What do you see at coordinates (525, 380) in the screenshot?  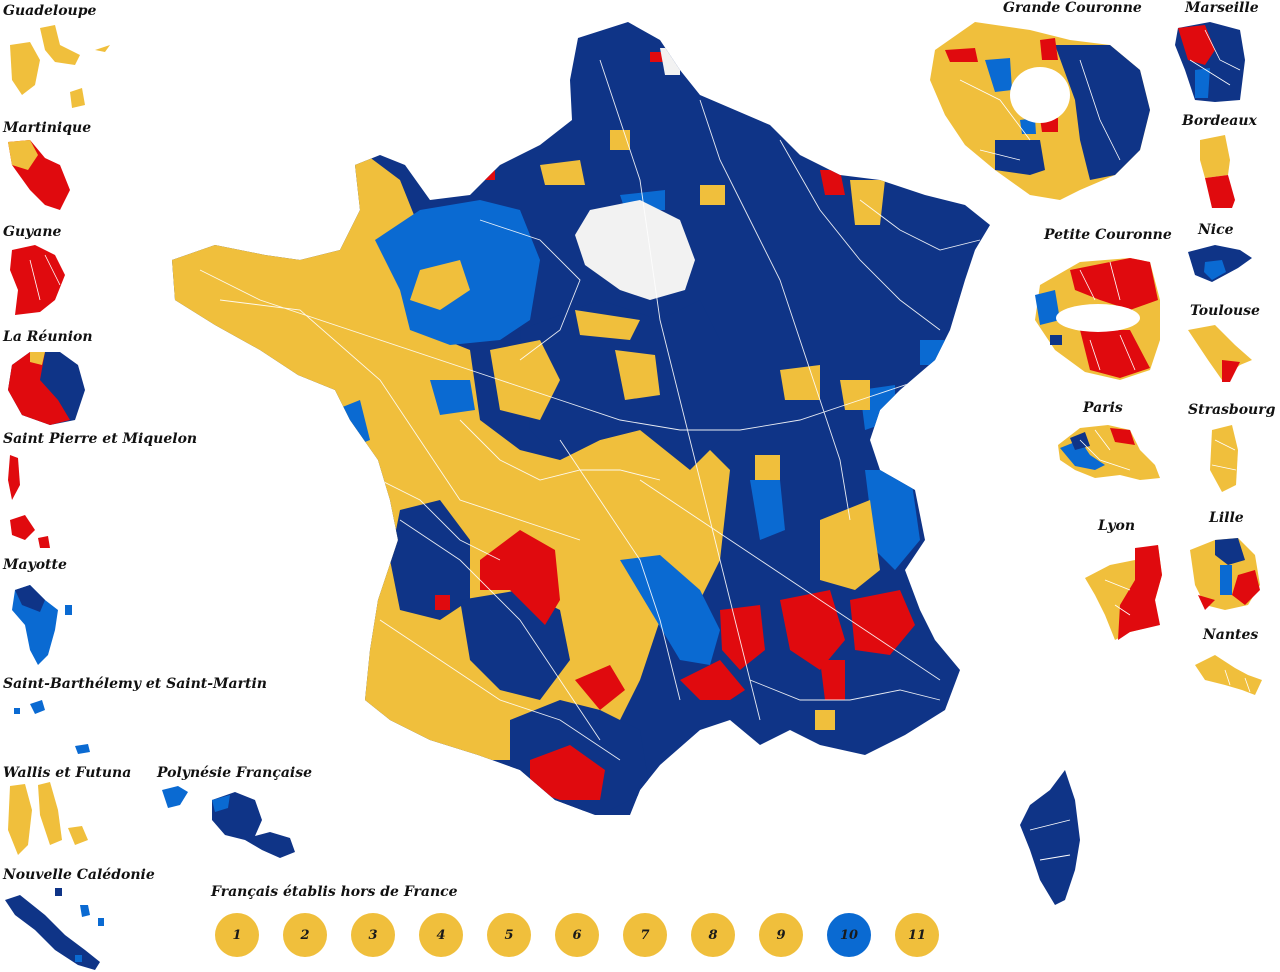 I see `centre-yellow-a` at bounding box center [525, 380].